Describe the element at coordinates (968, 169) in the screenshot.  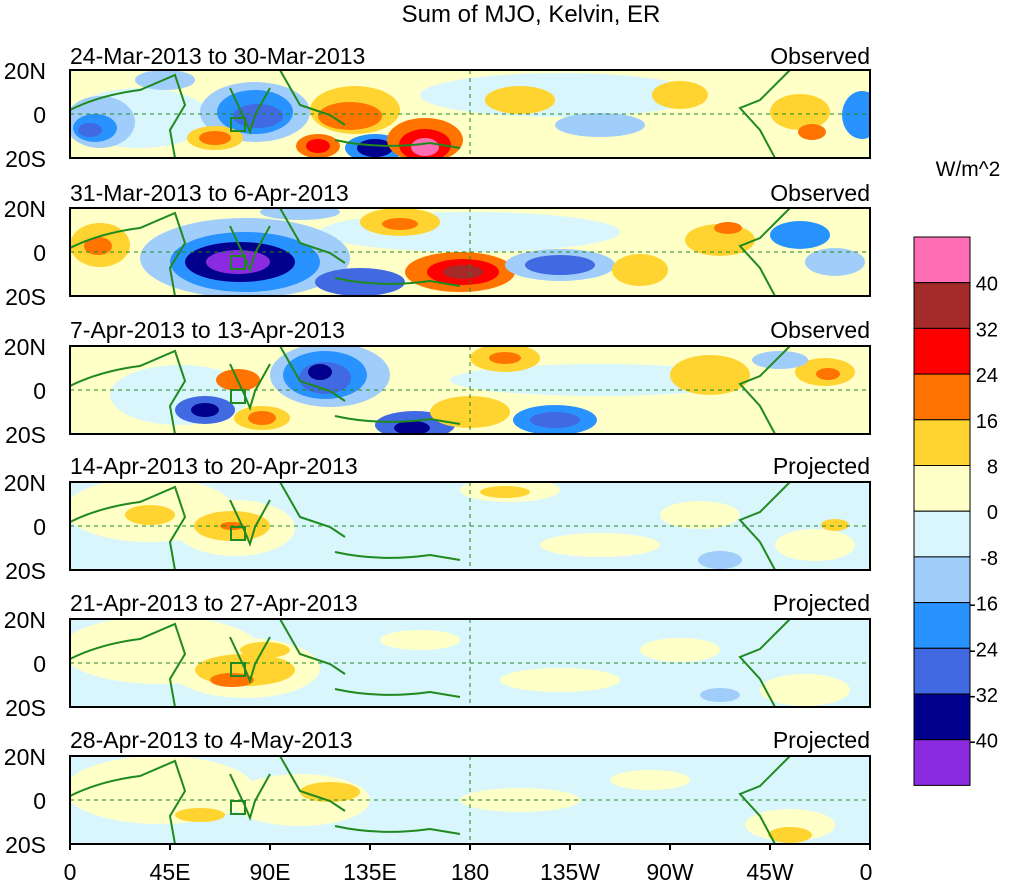
I see `legend-unit-label: W/m^2` at that location.